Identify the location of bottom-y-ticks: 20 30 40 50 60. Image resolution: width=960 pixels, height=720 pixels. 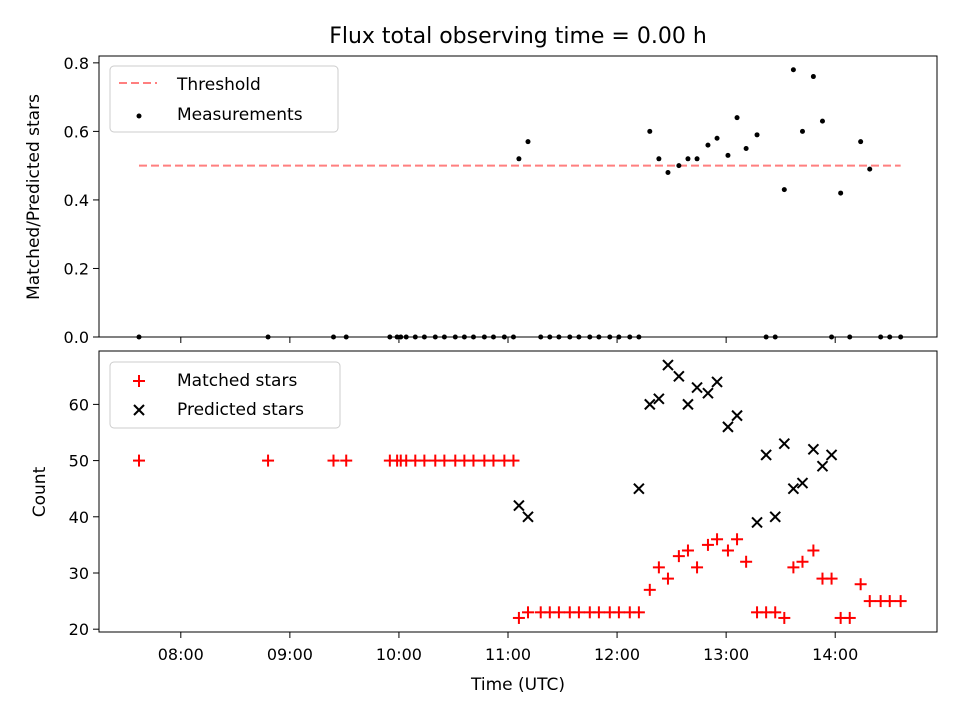
(84, 517).